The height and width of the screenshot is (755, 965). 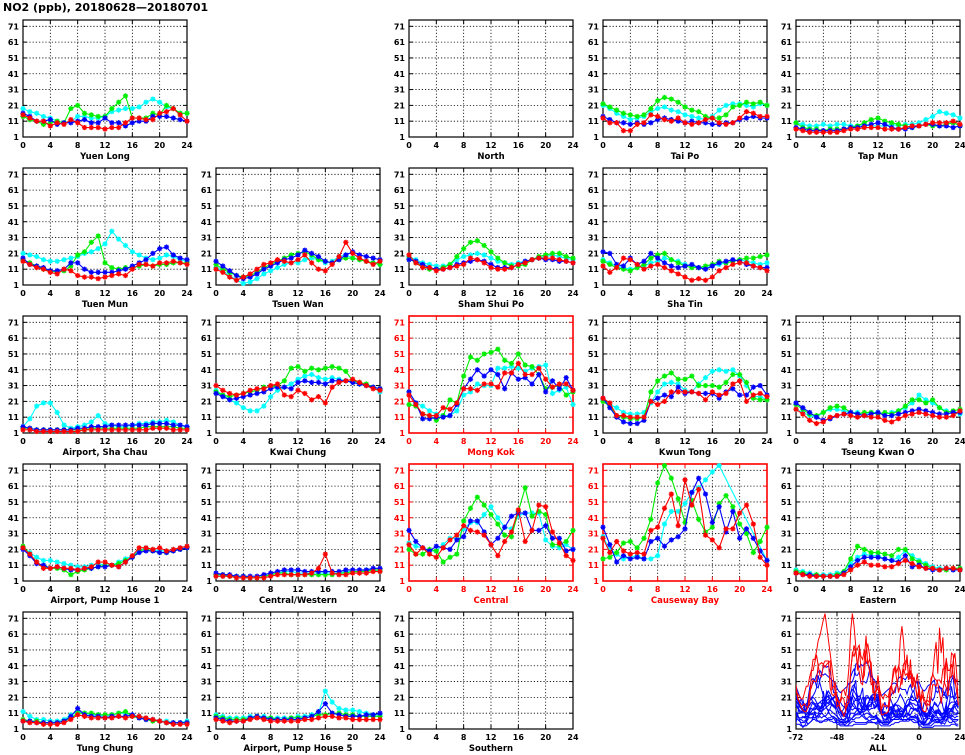 What do you see at coordinates (14, 470) in the screenshot?
I see `y-tick-label: 71` at bounding box center [14, 470].